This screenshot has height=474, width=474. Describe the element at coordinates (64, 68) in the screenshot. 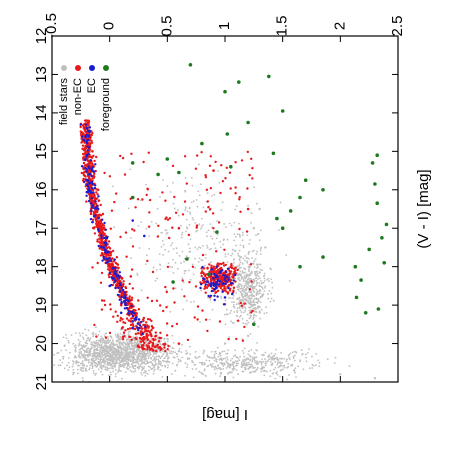

I see `legend-marker` at that location.